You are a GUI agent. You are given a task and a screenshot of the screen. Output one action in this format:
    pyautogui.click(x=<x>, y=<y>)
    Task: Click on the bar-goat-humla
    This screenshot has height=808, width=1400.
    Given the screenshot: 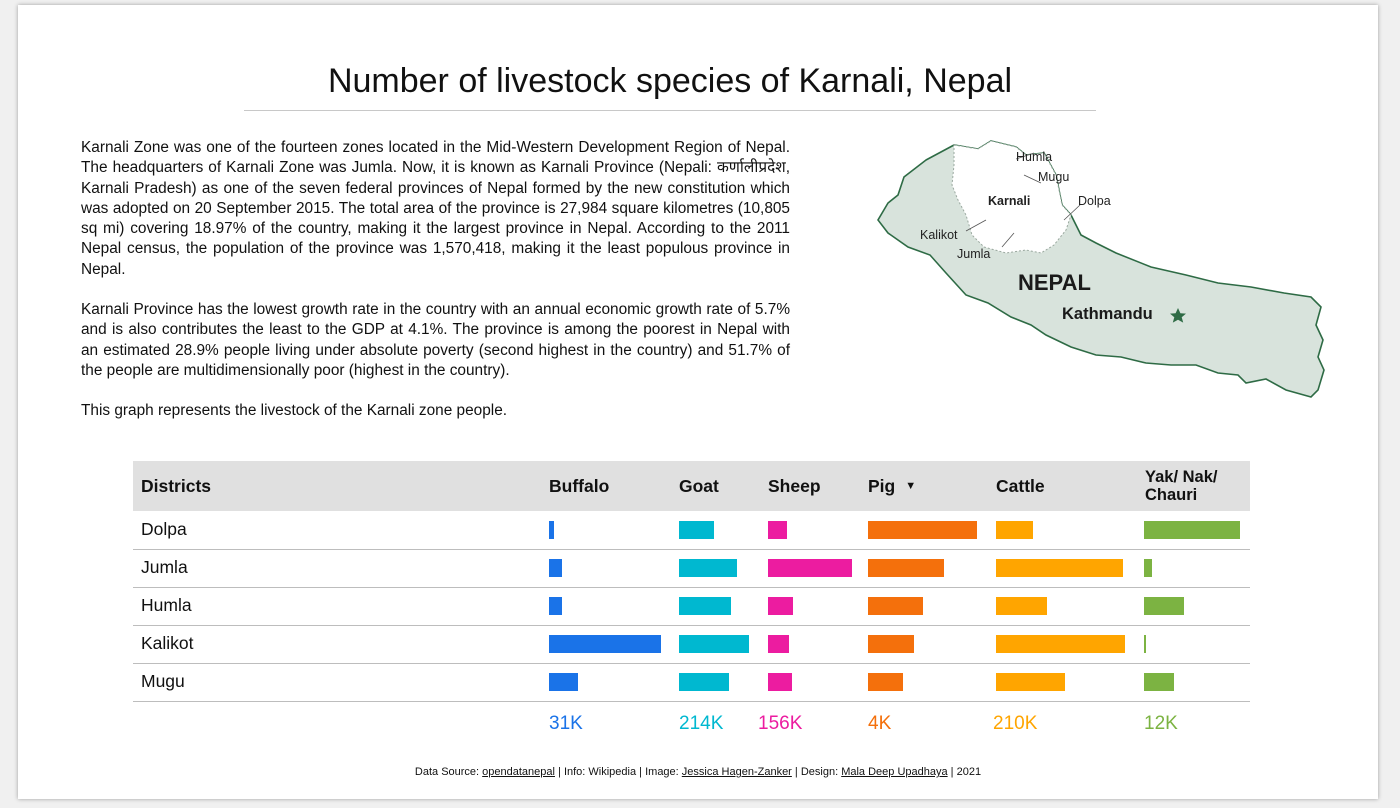 What is the action you would take?
    pyautogui.click(x=705, y=606)
    